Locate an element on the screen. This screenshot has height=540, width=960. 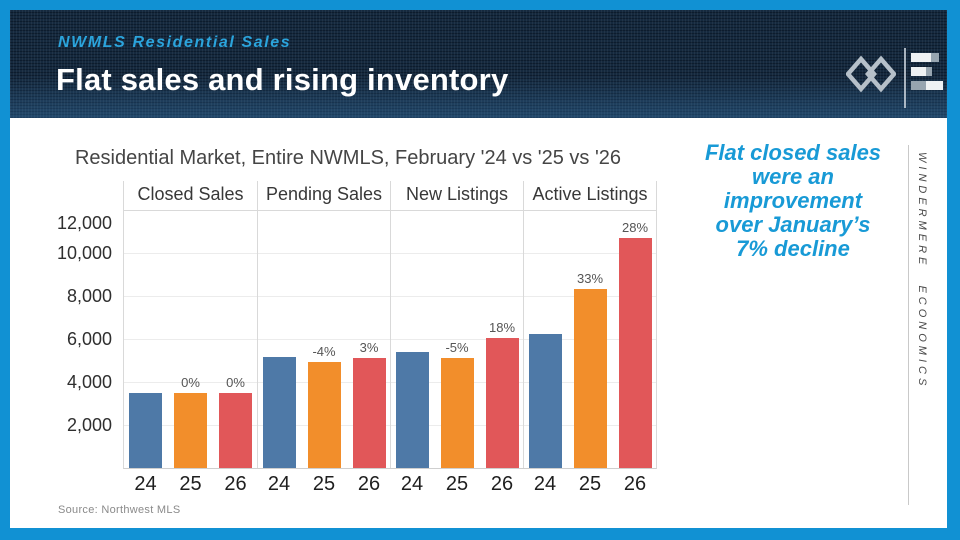
logo-axis-line is located at coordinates (905, 78).